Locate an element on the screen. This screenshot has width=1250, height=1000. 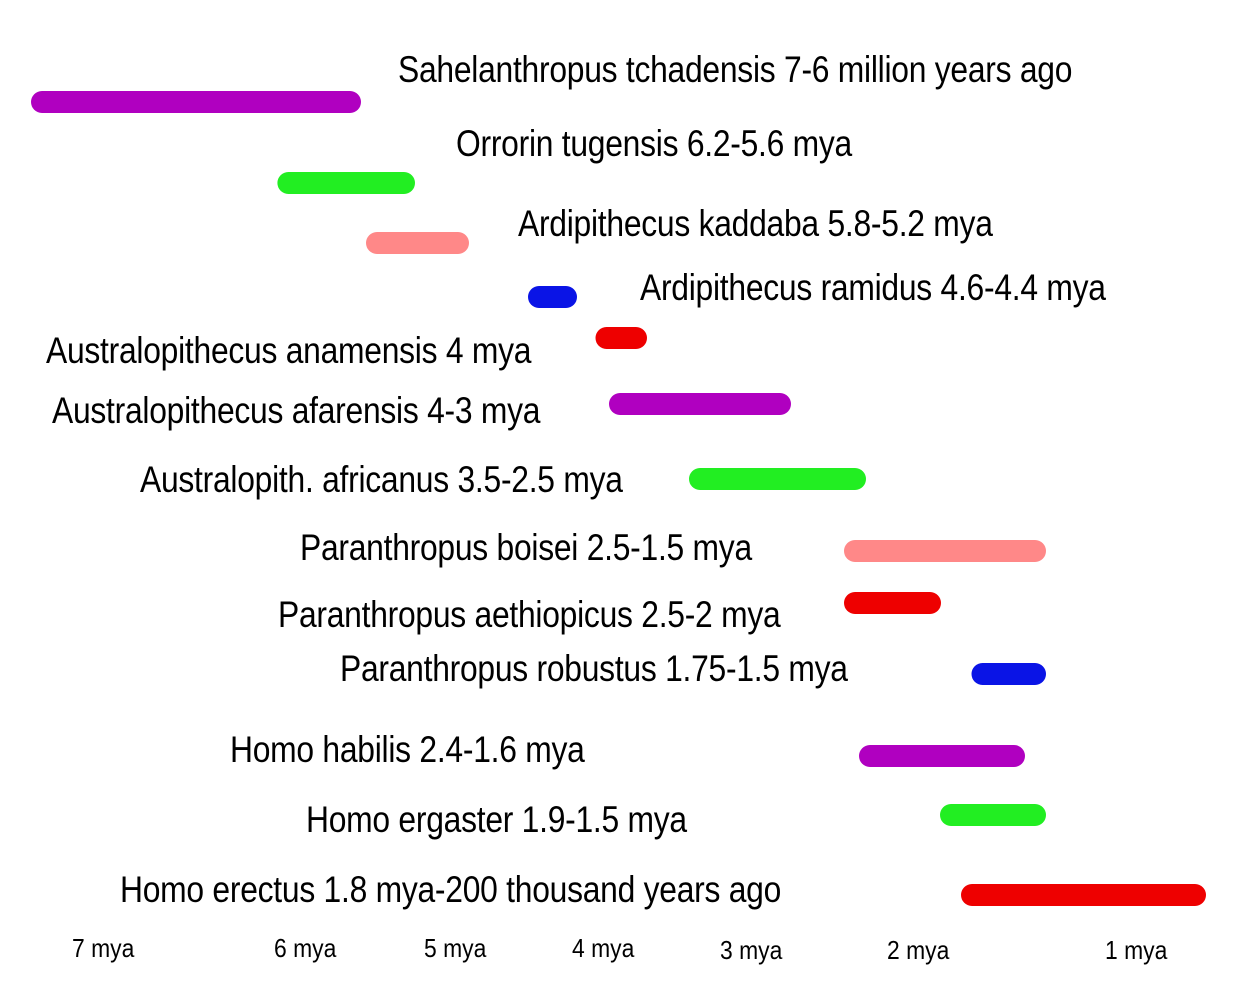
species-label-10: Paranthropus robustus 1.75-1.5 mya is located at coordinates (594, 668).